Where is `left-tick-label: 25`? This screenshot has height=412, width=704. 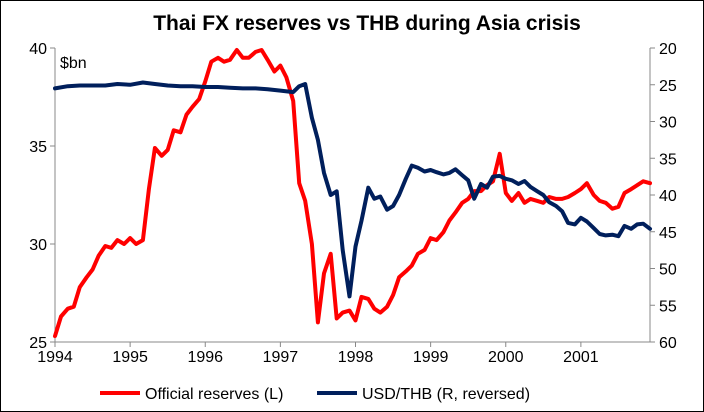
left-tick-label: 25 is located at coordinates (38, 343).